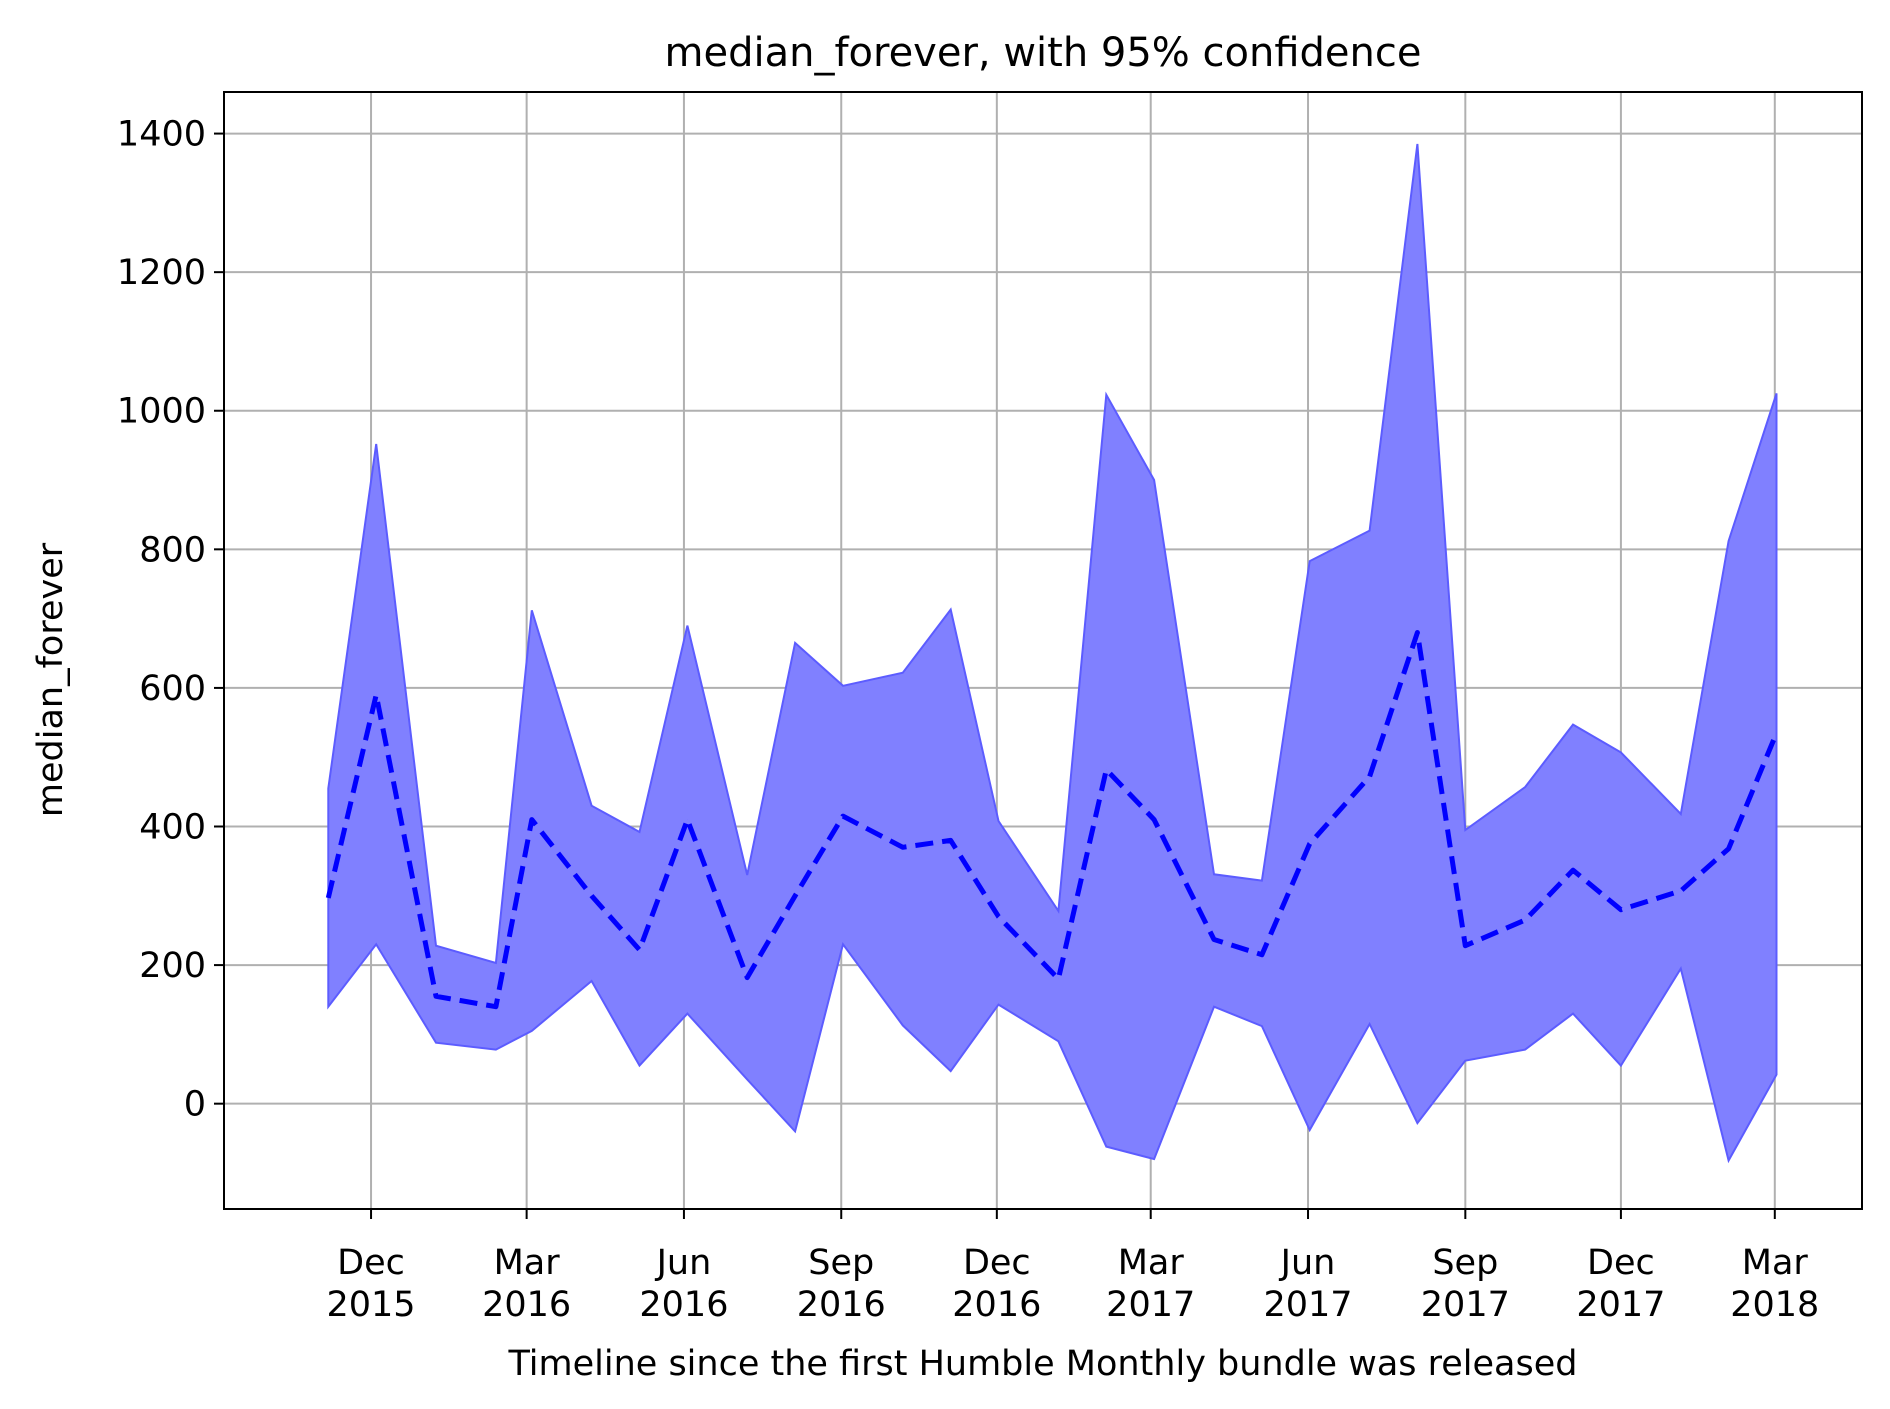 Image resolution: width=1890 pixels, height=1409 pixels. What do you see at coordinates (371, 1305) in the screenshot?
I see `x-tick-label-year: 2015` at bounding box center [371, 1305].